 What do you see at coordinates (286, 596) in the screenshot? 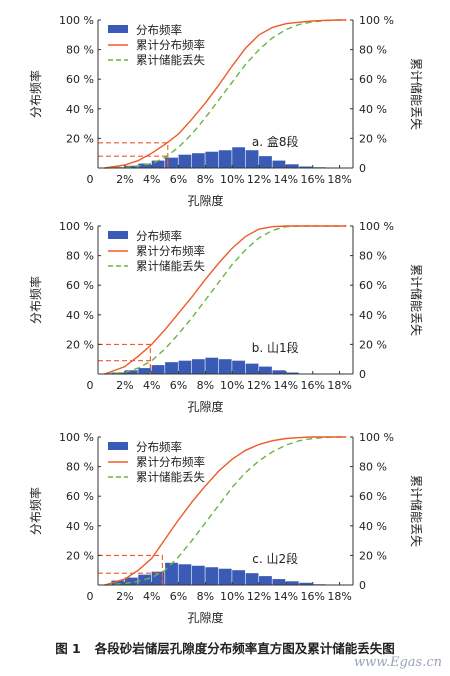
I see `x-tick-label: 14%` at bounding box center [286, 596].